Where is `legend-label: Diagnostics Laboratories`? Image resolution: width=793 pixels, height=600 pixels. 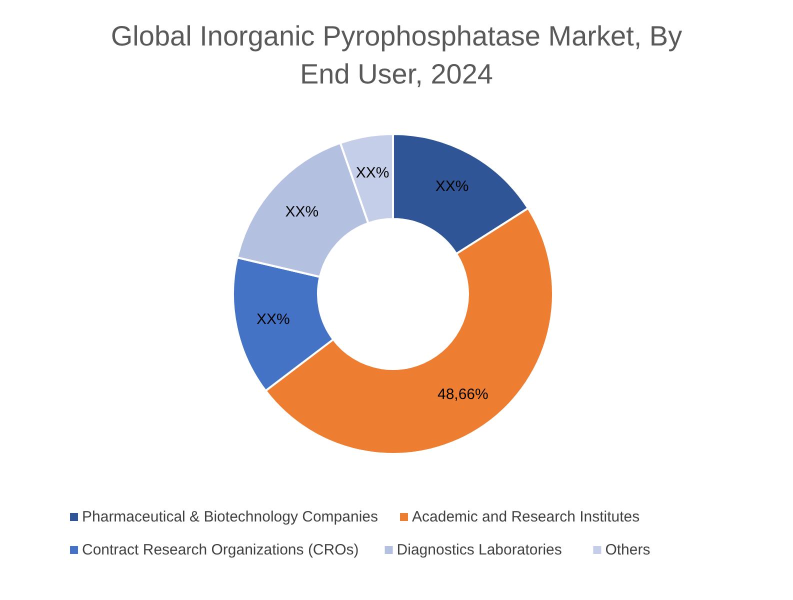 legend-label: Diagnostics Laboratories is located at coordinates (479, 550).